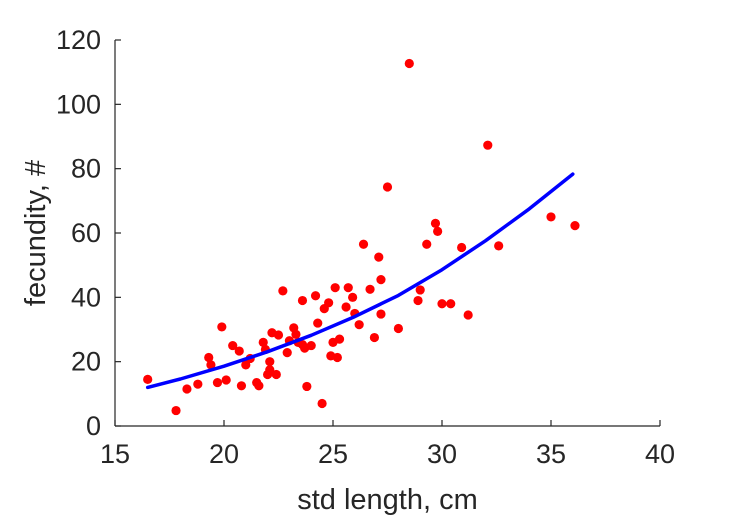 The width and height of the screenshot is (729, 521). Describe the element at coordinates (551, 454) in the screenshot. I see `x-tick-label: 35` at that location.